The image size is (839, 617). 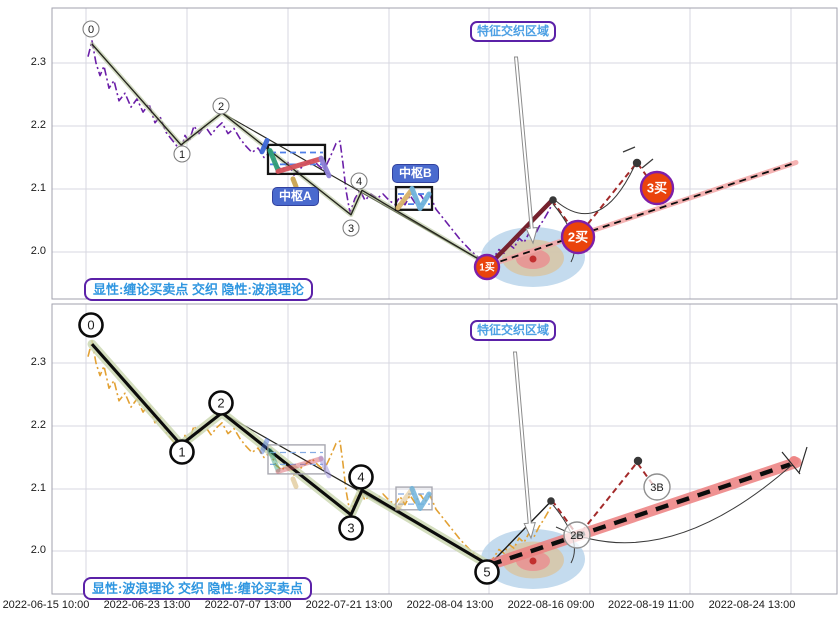 I want to click on pivot-marker-label-bottom: 1, so click(x=181, y=452).